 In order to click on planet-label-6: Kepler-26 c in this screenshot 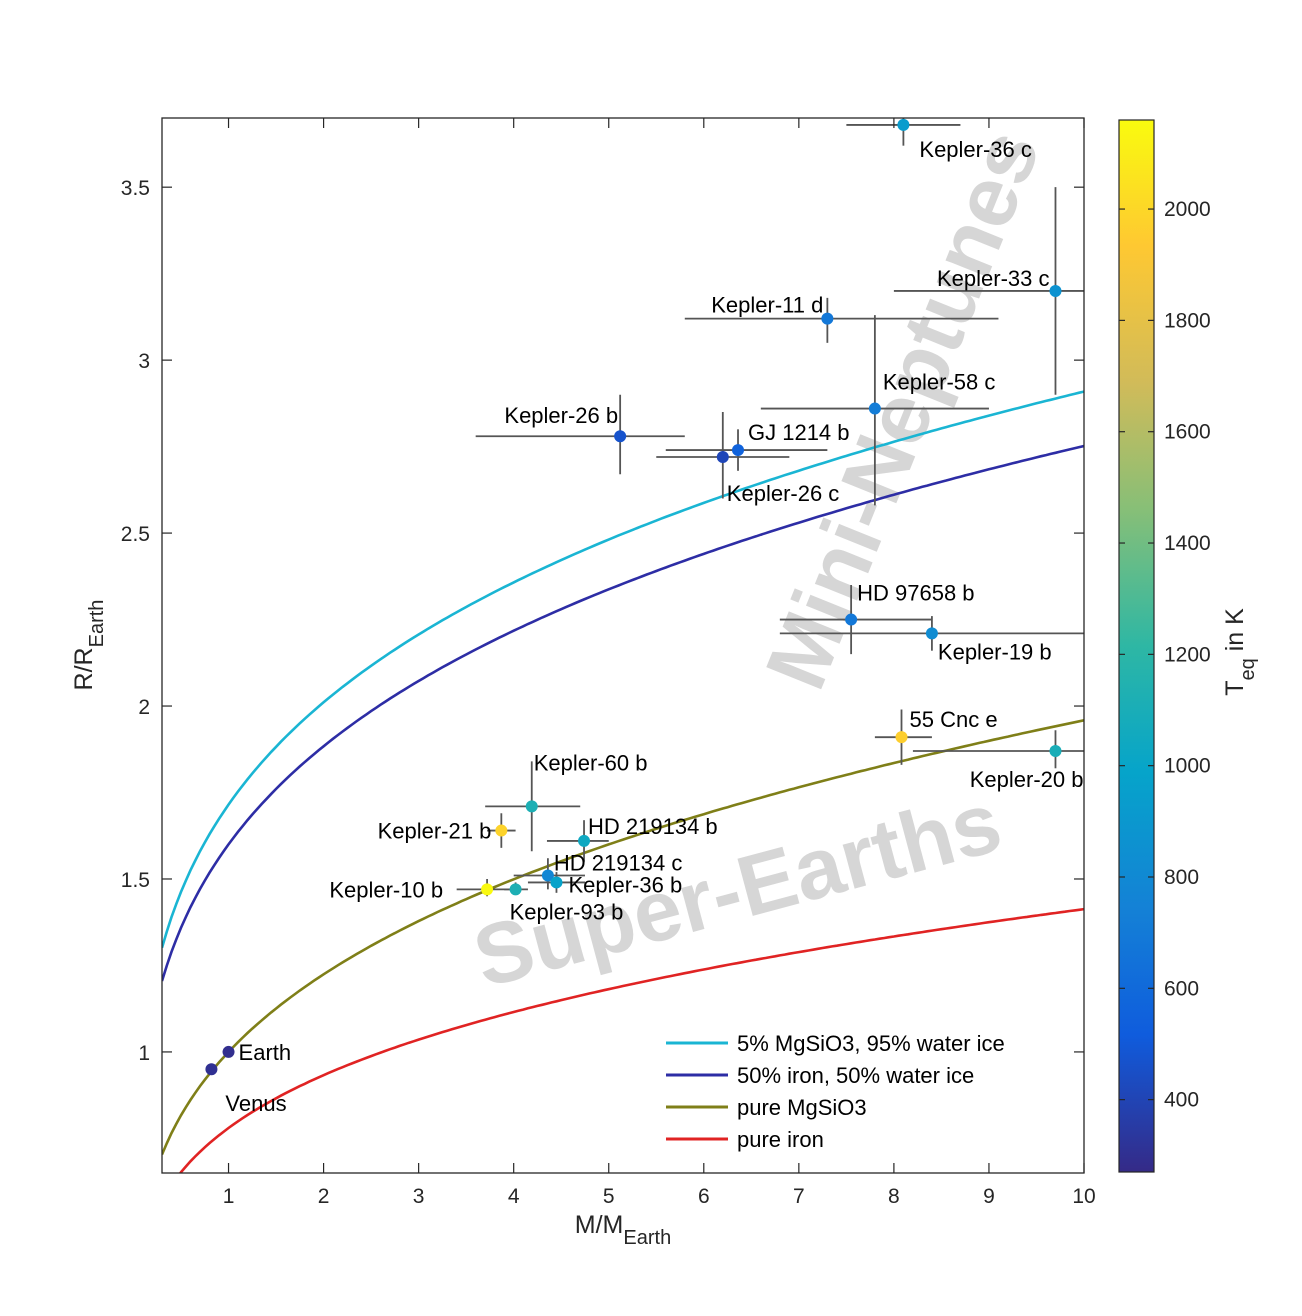, I will do `click(783, 493)`.